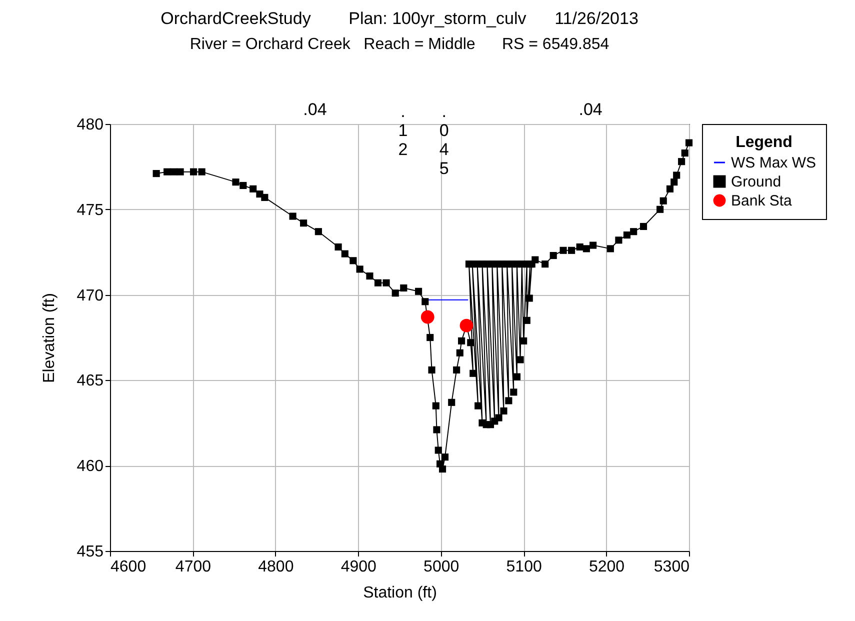 Image resolution: width=855 pixels, height=621 pixels. Describe the element at coordinates (672, 567) in the screenshot. I see `x-tick-label: 5300` at that location.